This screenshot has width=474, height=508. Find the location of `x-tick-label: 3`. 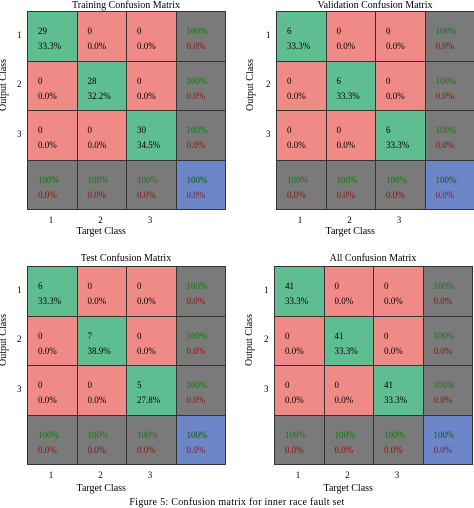

x-tick-label: 3 is located at coordinates (150, 220).